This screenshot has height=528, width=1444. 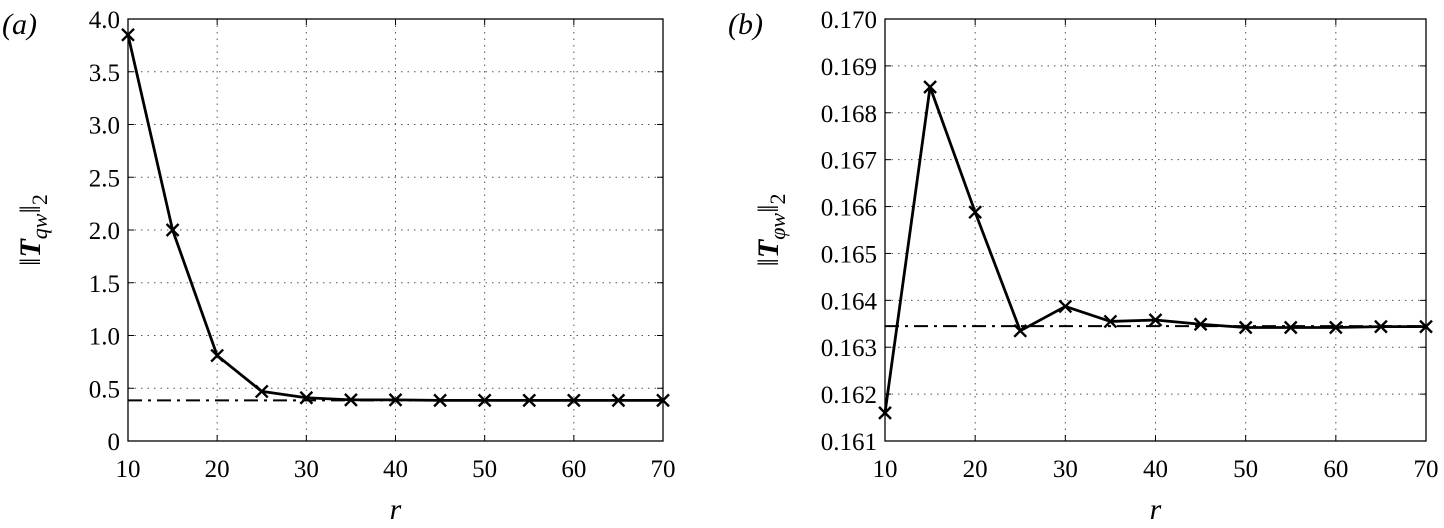 I want to click on y-tick-label-b-5: 0.166, so click(x=849, y=208).